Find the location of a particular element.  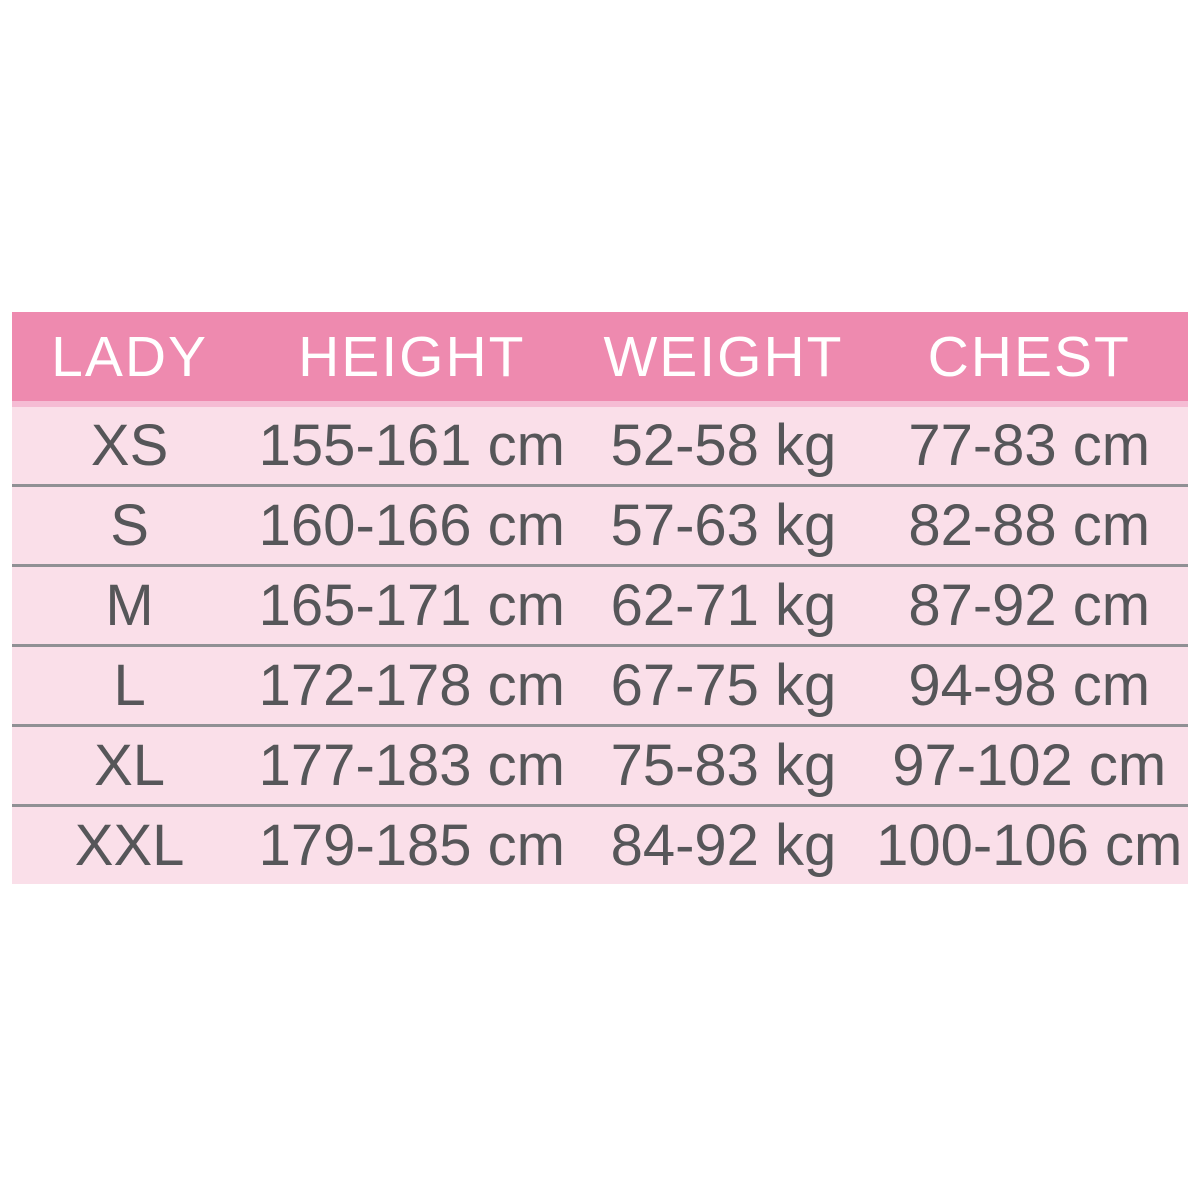

weight-cell: 62-71 kg is located at coordinates (723, 605).